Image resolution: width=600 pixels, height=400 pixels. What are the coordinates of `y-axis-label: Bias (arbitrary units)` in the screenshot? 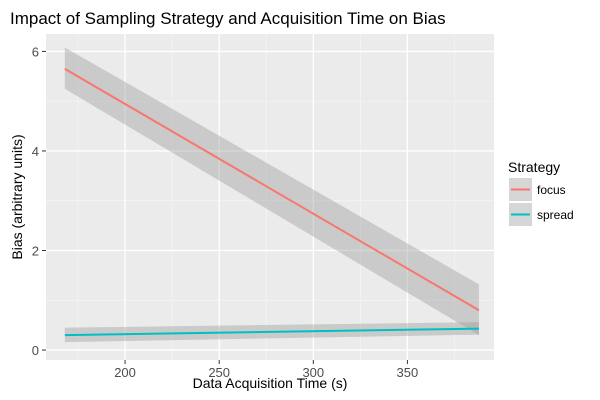 It's located at (17, 196).